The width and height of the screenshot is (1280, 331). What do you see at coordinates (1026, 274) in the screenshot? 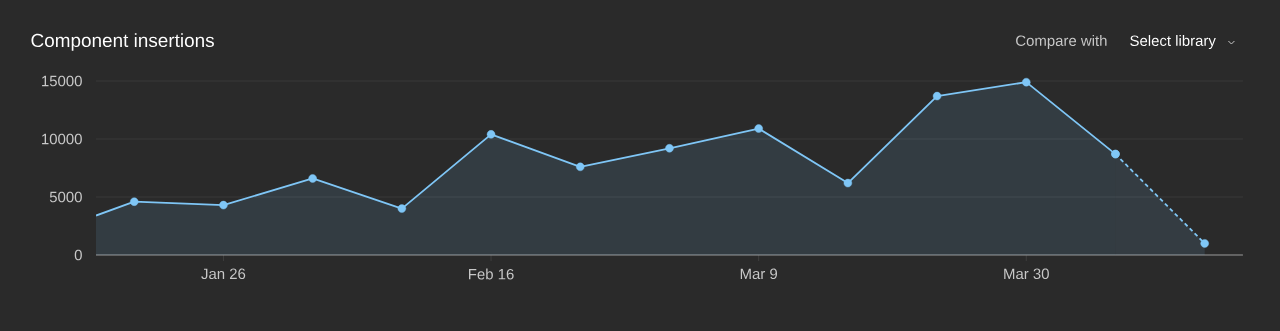
I see `x-tick-label: Mar 30` at bounding box center [1026, 274].